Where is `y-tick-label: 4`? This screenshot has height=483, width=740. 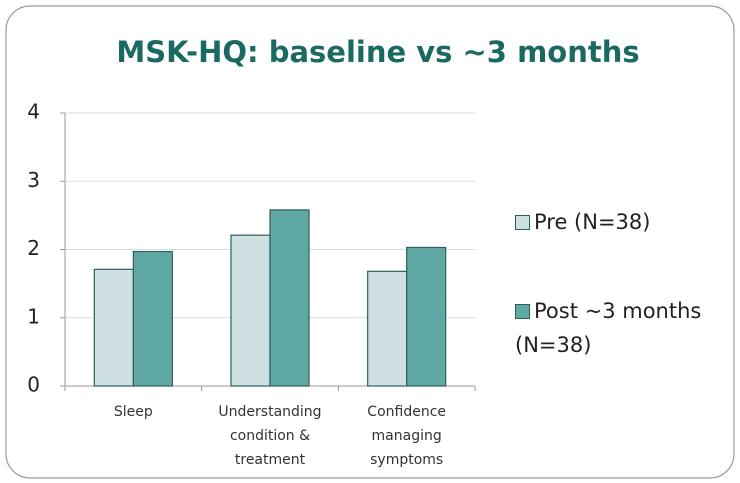
y-tick-label: 4 is located at coordinates (33, 112).